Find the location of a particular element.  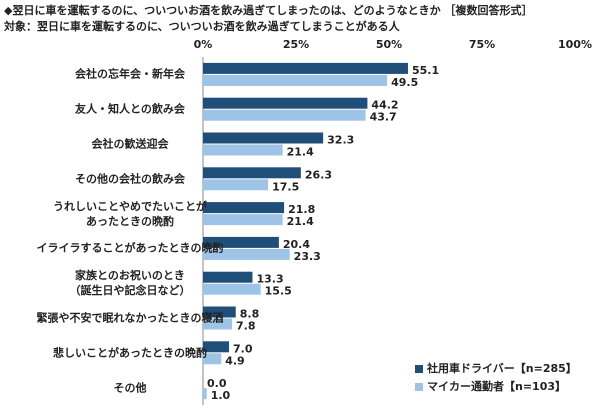

legend-label: マイカー通勤者【n=103】 is located at coordinates (496, 386).